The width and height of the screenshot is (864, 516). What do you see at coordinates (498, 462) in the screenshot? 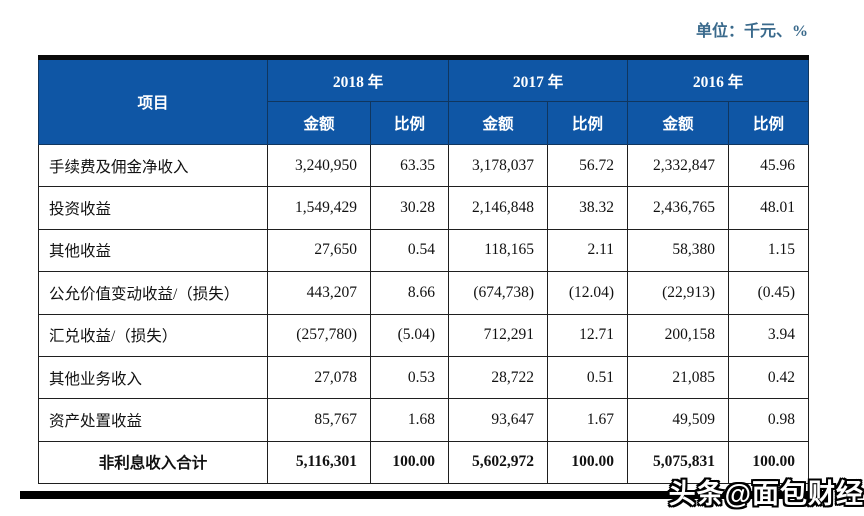
I see `cell-value: 5,602,972` at bounding box center [498, 462].